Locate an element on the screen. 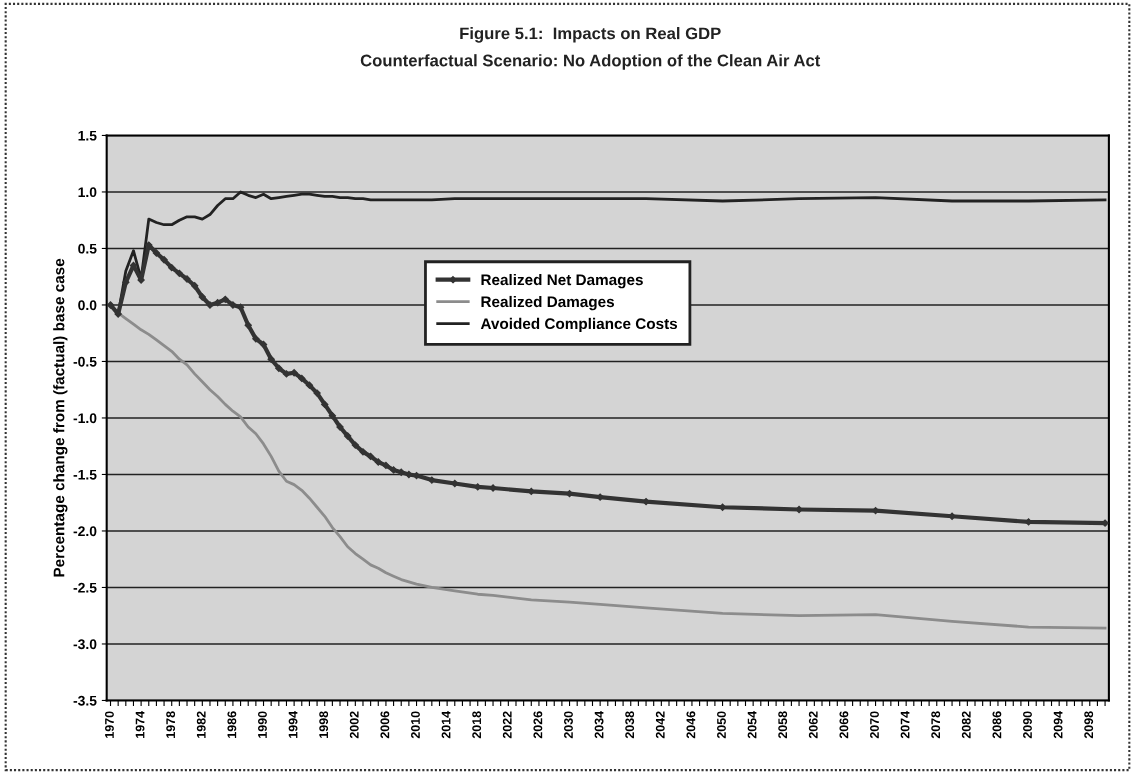  x-tick-label: 2018 is located at coordinates (477, 725).